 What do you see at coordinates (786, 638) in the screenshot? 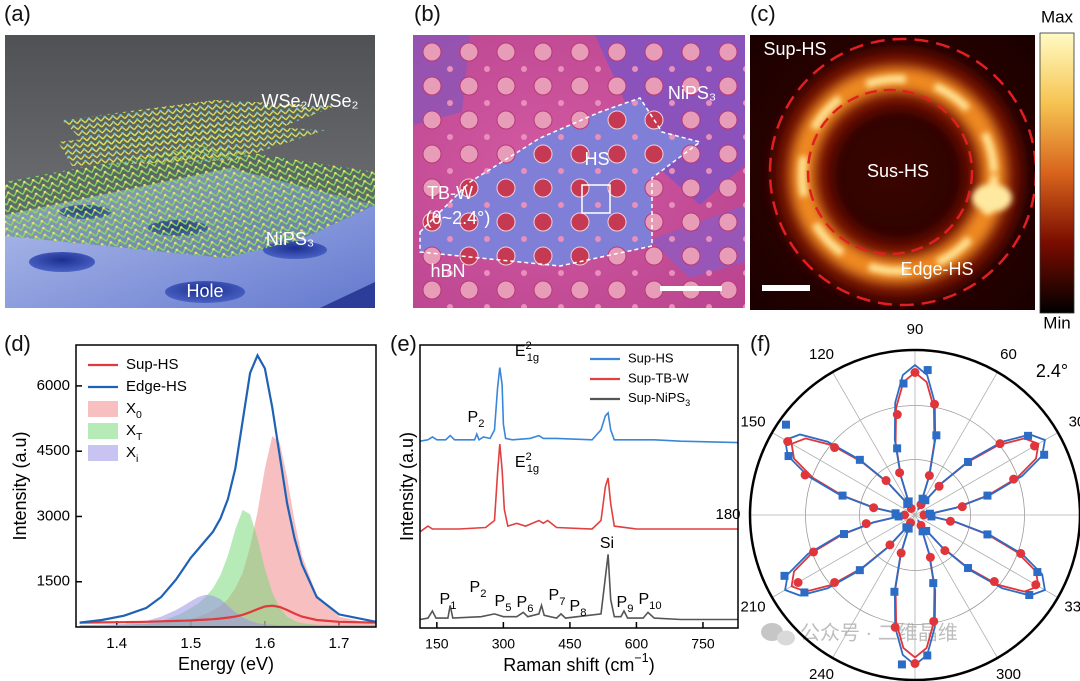
I see `watermark-icon` at bounding box center [786, 638].